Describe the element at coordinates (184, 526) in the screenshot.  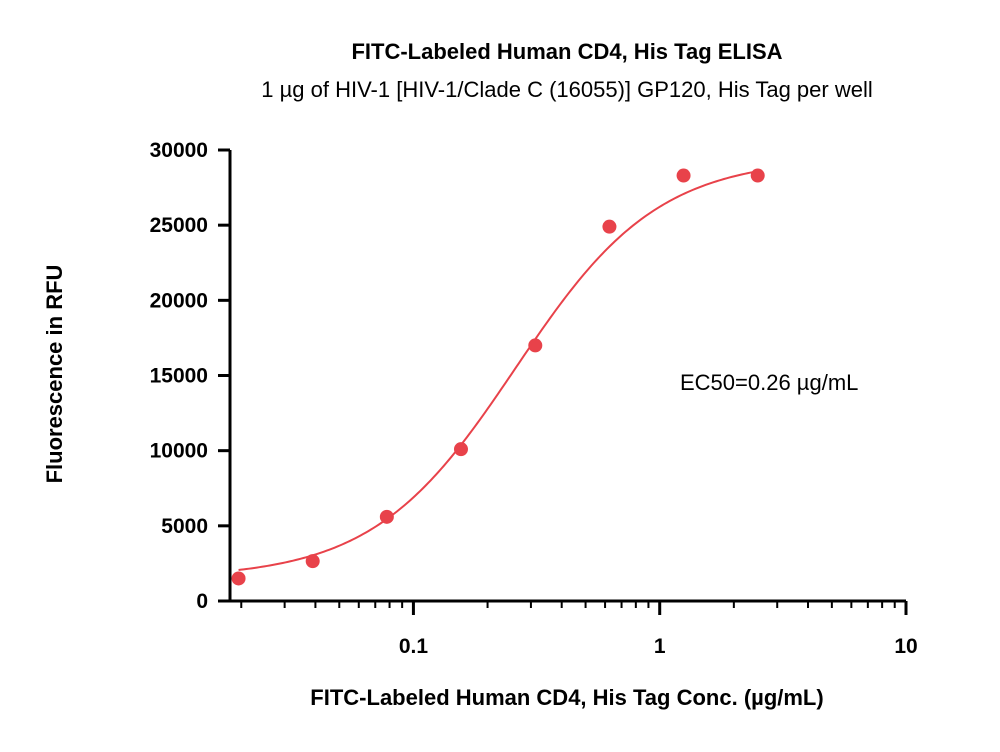
I see `y-tick-label: 5000` at that location.